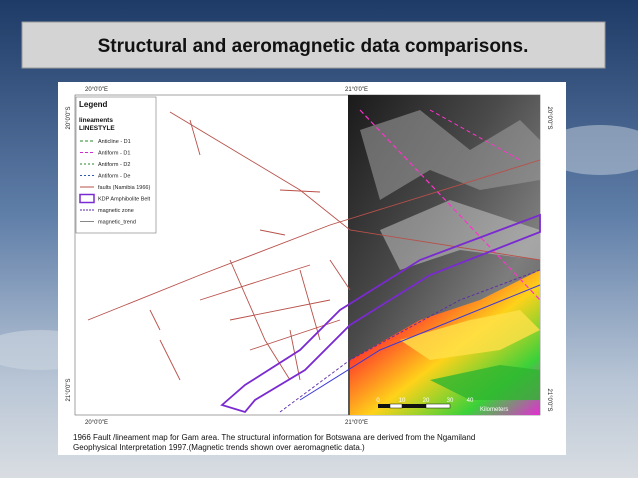 Image resolution: width=638 pixels, height=483 pixels. What do you see at coordinates (96, 120) in the screenshot?
I see `legend-group: lineaments` at bounding box center [96, 120].